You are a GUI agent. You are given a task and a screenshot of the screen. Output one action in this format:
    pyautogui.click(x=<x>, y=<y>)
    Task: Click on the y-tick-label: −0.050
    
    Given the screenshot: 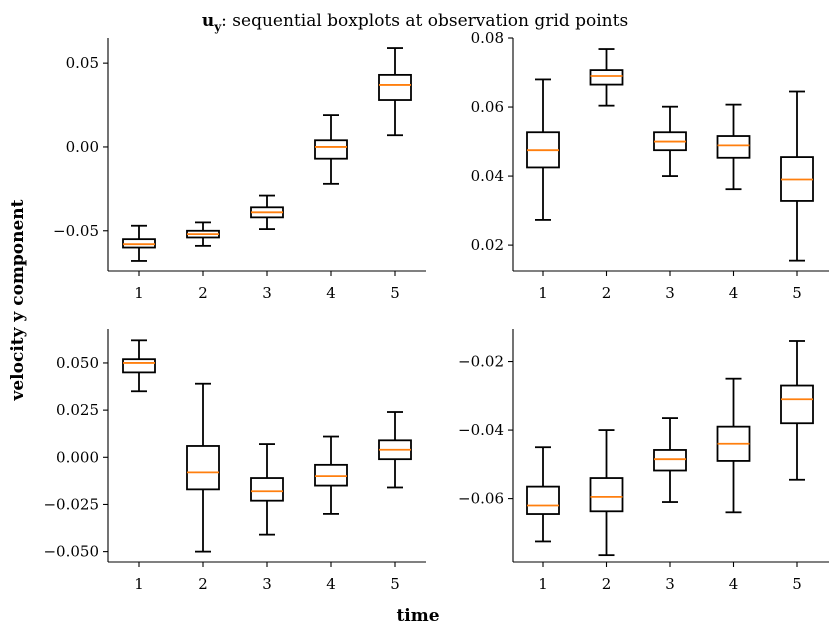 What is the action you would take?
    pyautogui.click(x=71, y=552)
    